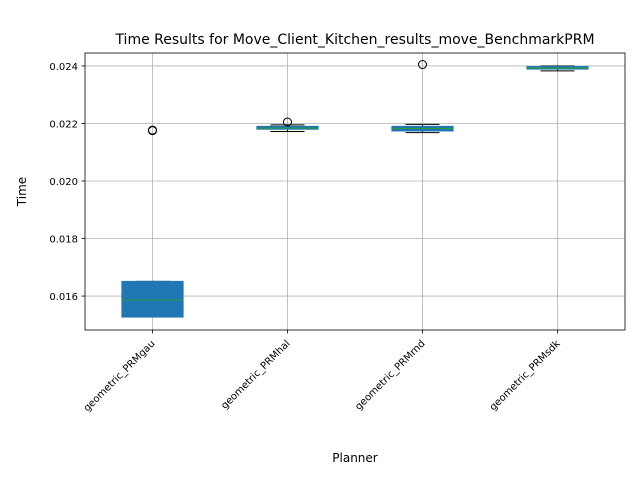  I want to click on iqr-box, so click(152, 299).